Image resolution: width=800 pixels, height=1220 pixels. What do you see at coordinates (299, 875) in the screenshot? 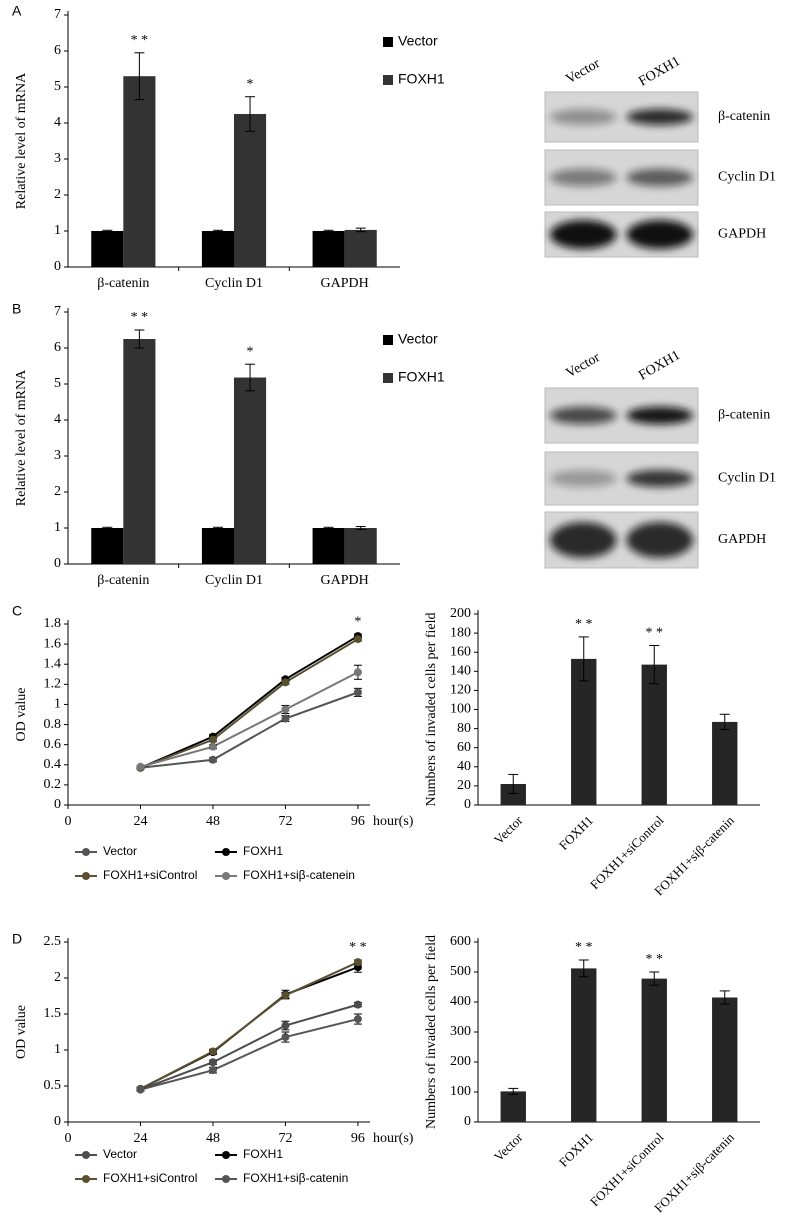
I see `legend-label: FOXH1+siβ-catenein` at bounding box center [299, 875].